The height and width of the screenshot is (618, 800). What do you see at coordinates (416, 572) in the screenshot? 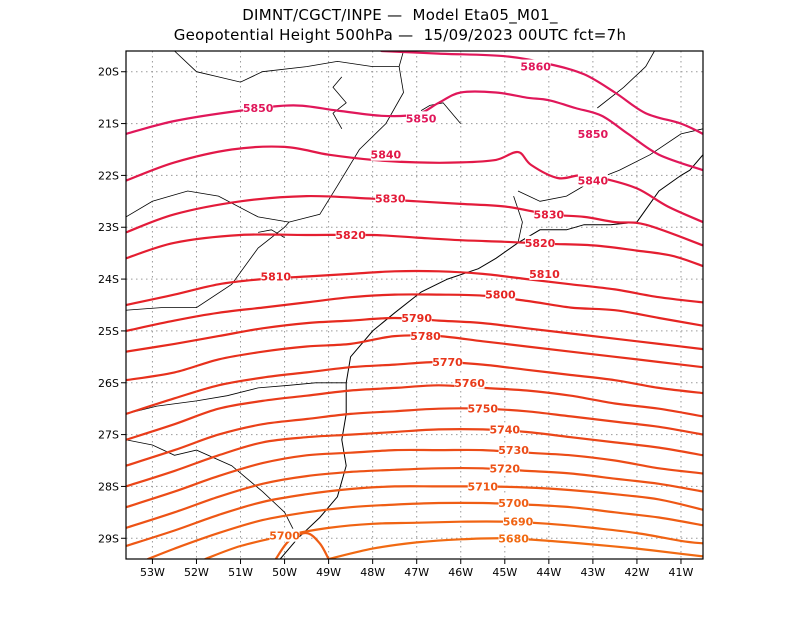
I see `x-tick-label: 47W` at bounding box center [416, 572].